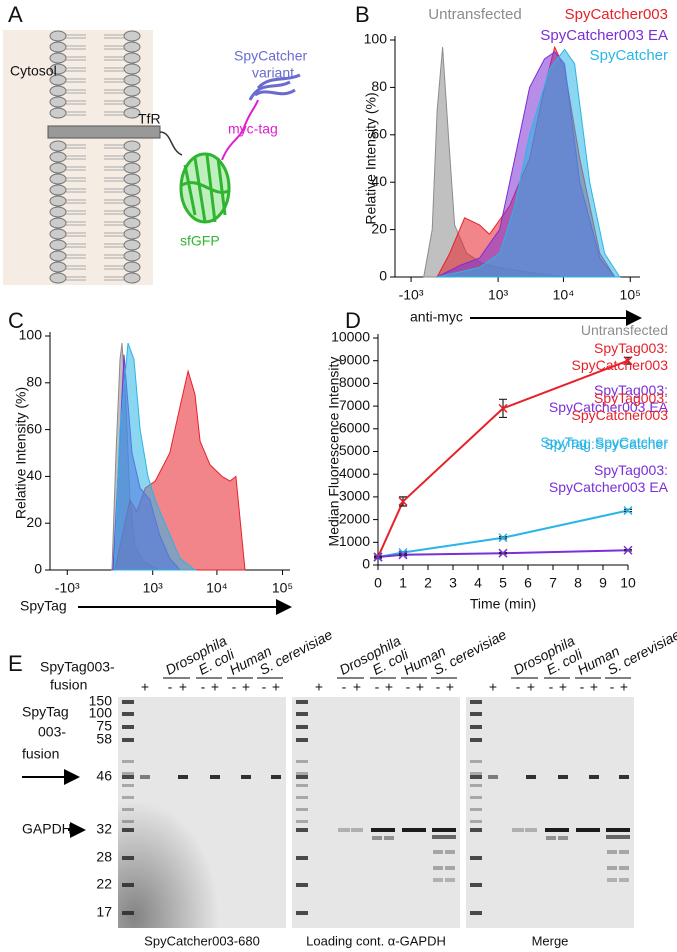  I want to click on ladder-label: 22, so click(104, 884).